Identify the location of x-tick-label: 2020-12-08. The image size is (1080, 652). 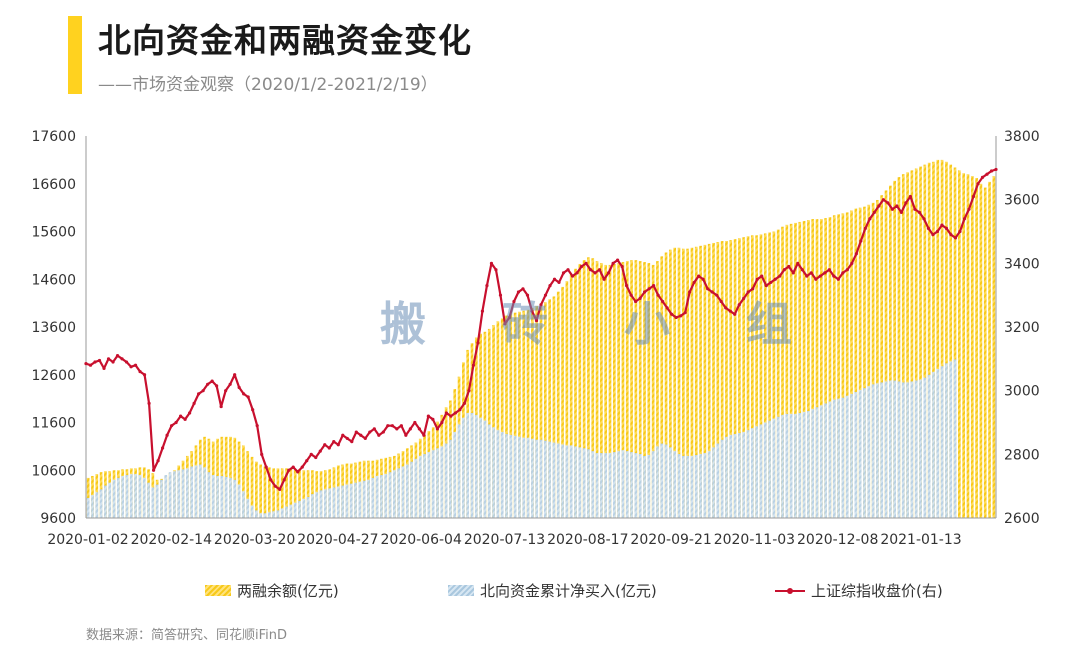
(837, 540).